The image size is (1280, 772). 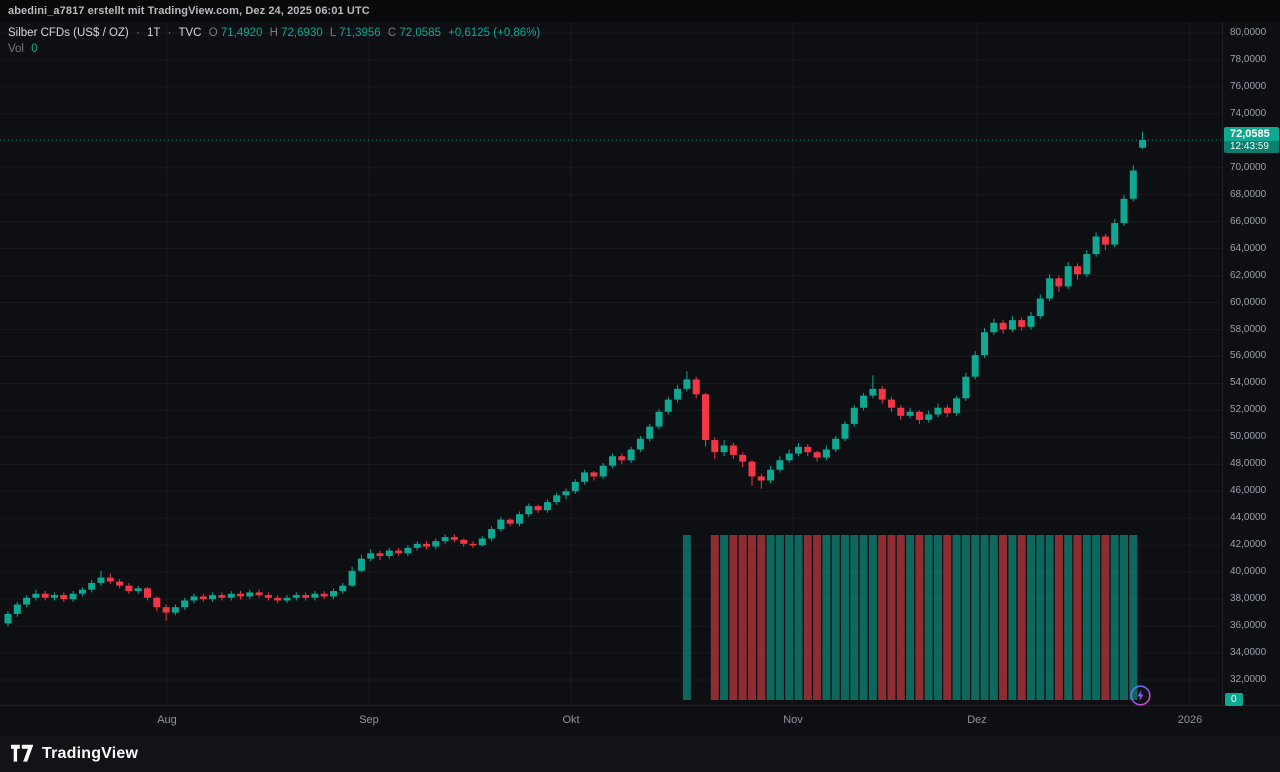 I want to click on exchange-label: TVC, so click(x=190, y=33).